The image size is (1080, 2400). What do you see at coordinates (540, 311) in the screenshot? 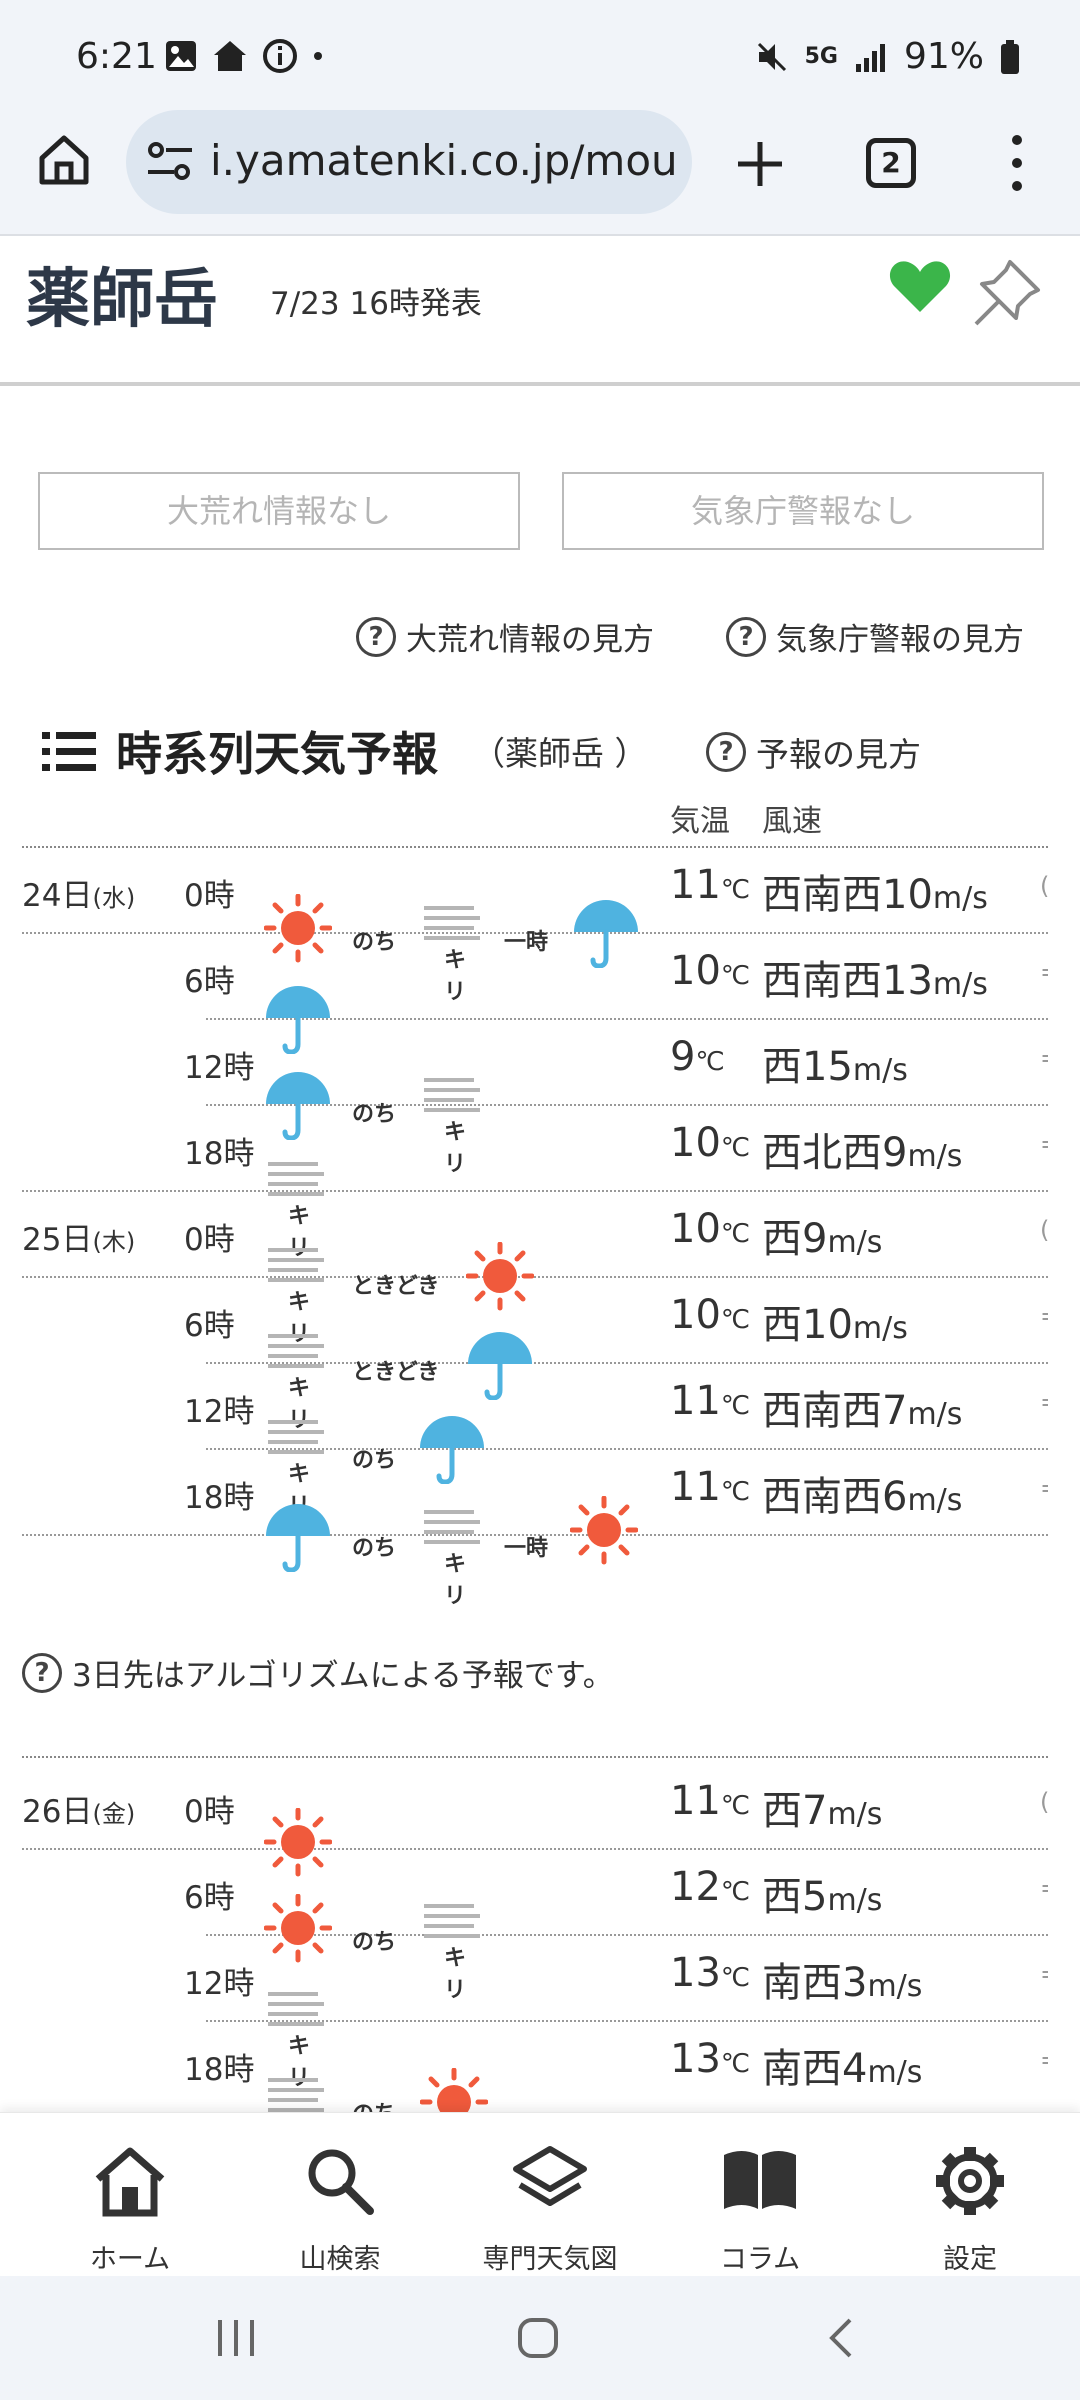
I see `mountain-header: 薬師岳 7/23 16時発表` at bounding box center [540, 311].